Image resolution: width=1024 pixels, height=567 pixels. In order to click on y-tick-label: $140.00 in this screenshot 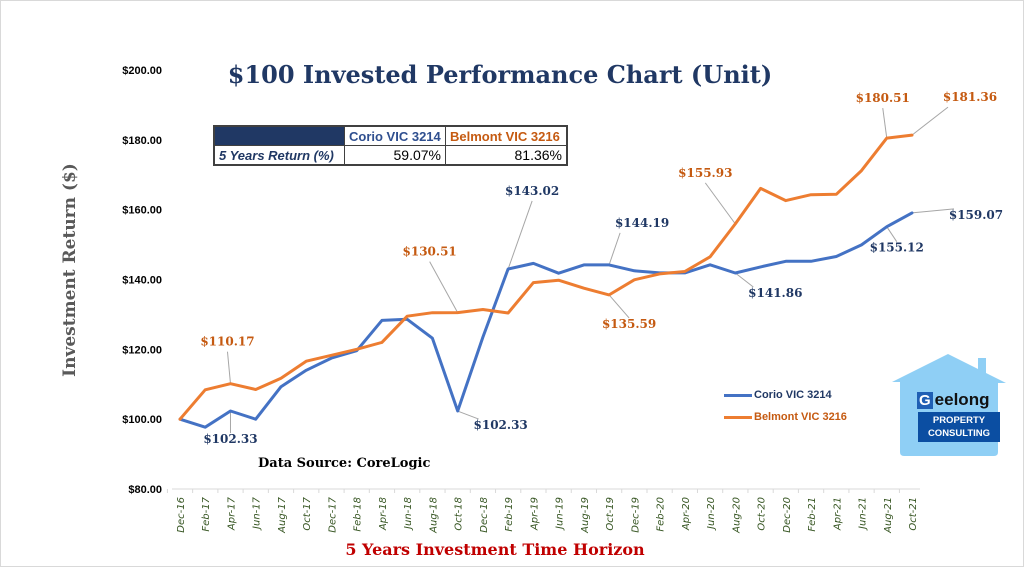, I will do `click(142, 281)`.